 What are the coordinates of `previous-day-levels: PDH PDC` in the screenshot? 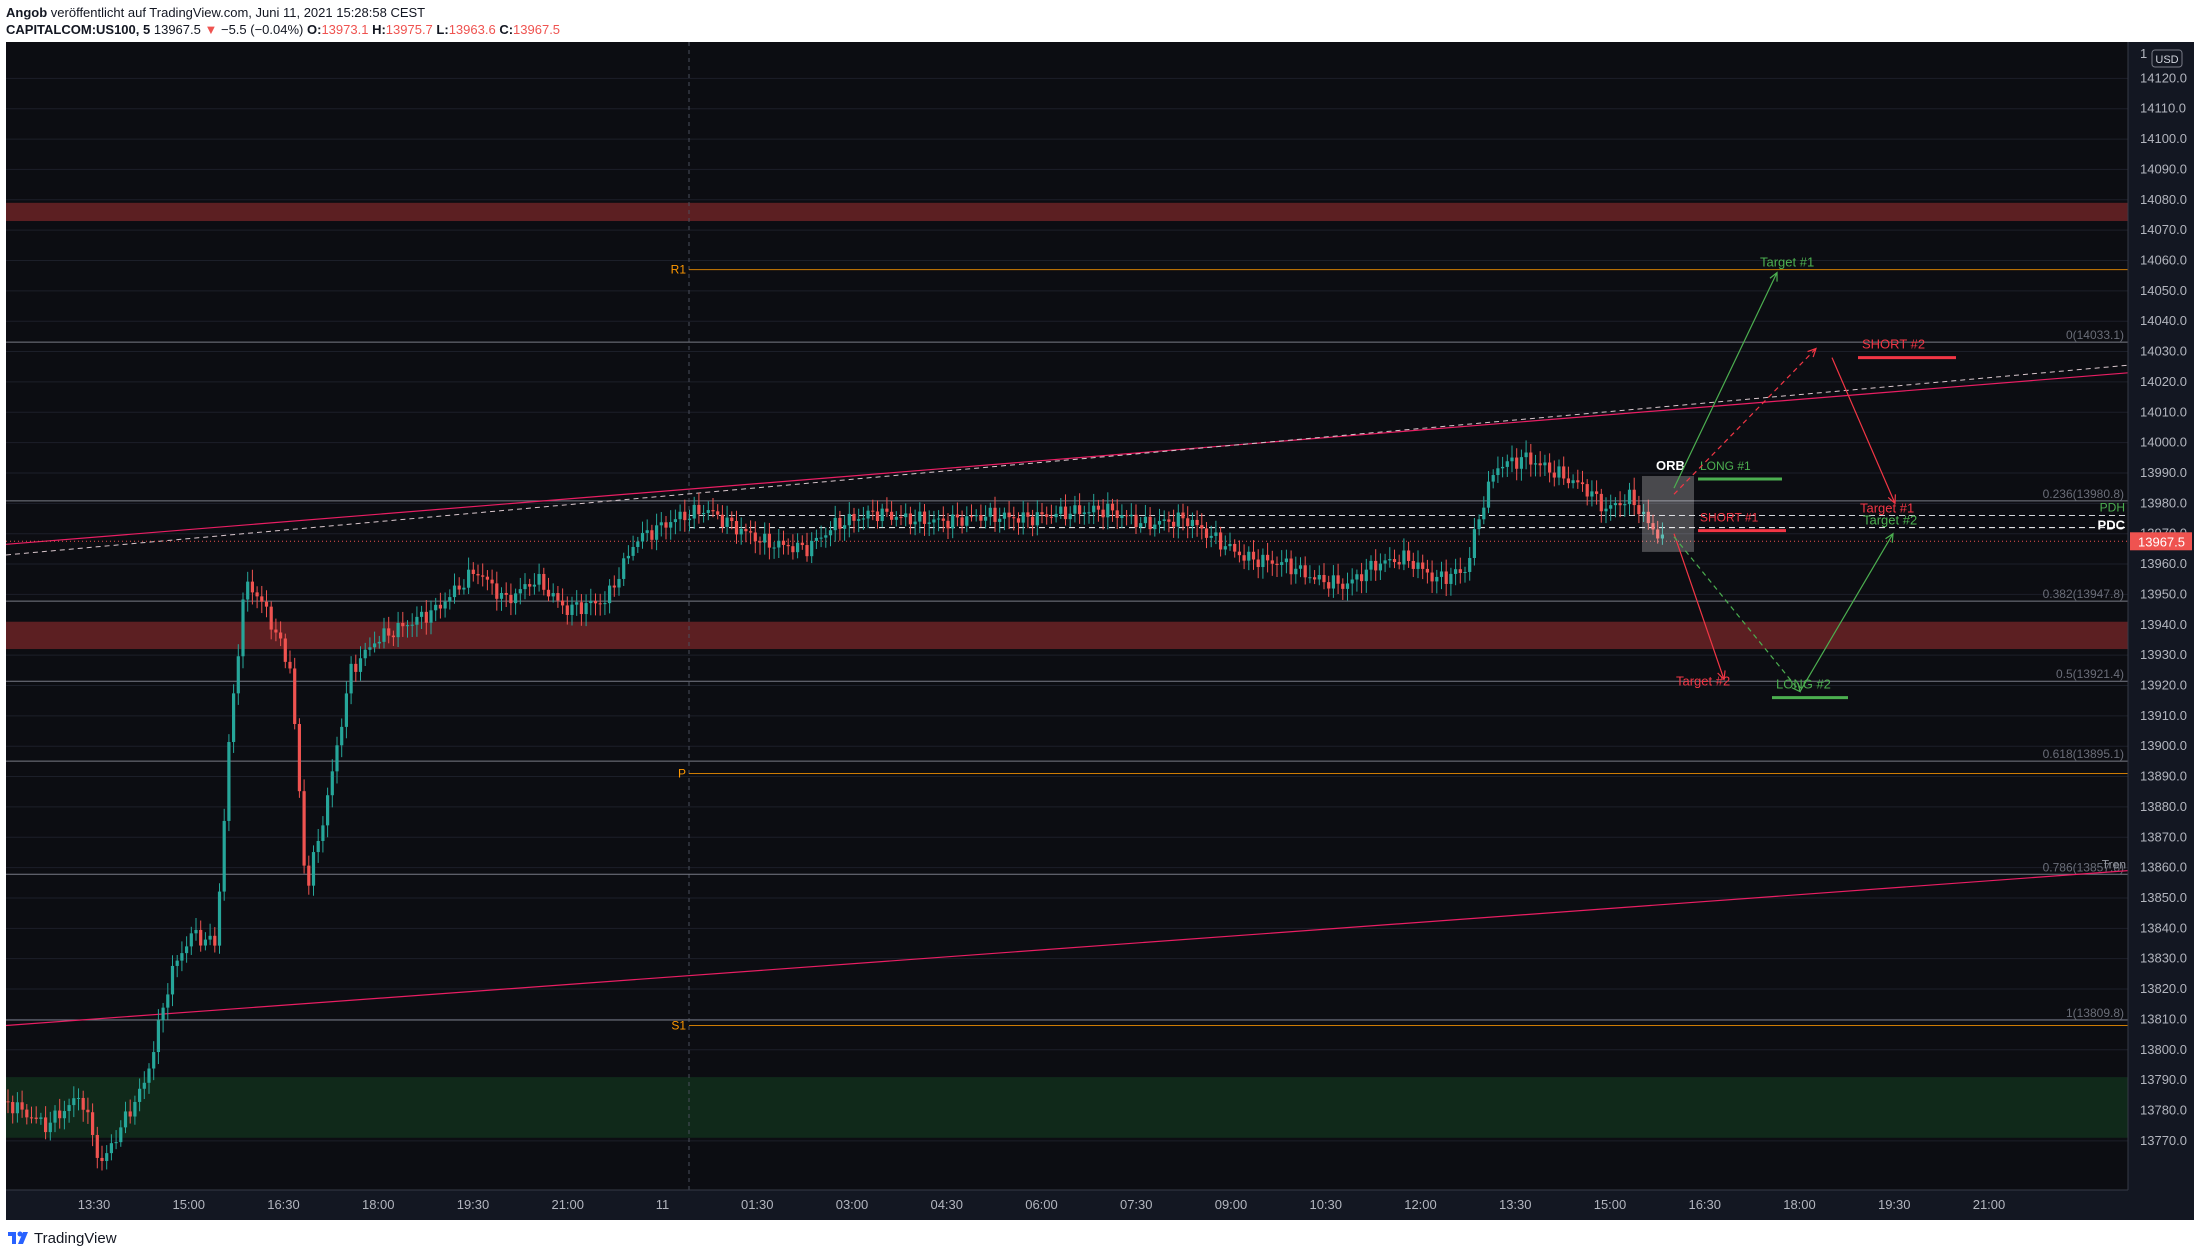 It's located at (1067, 521).